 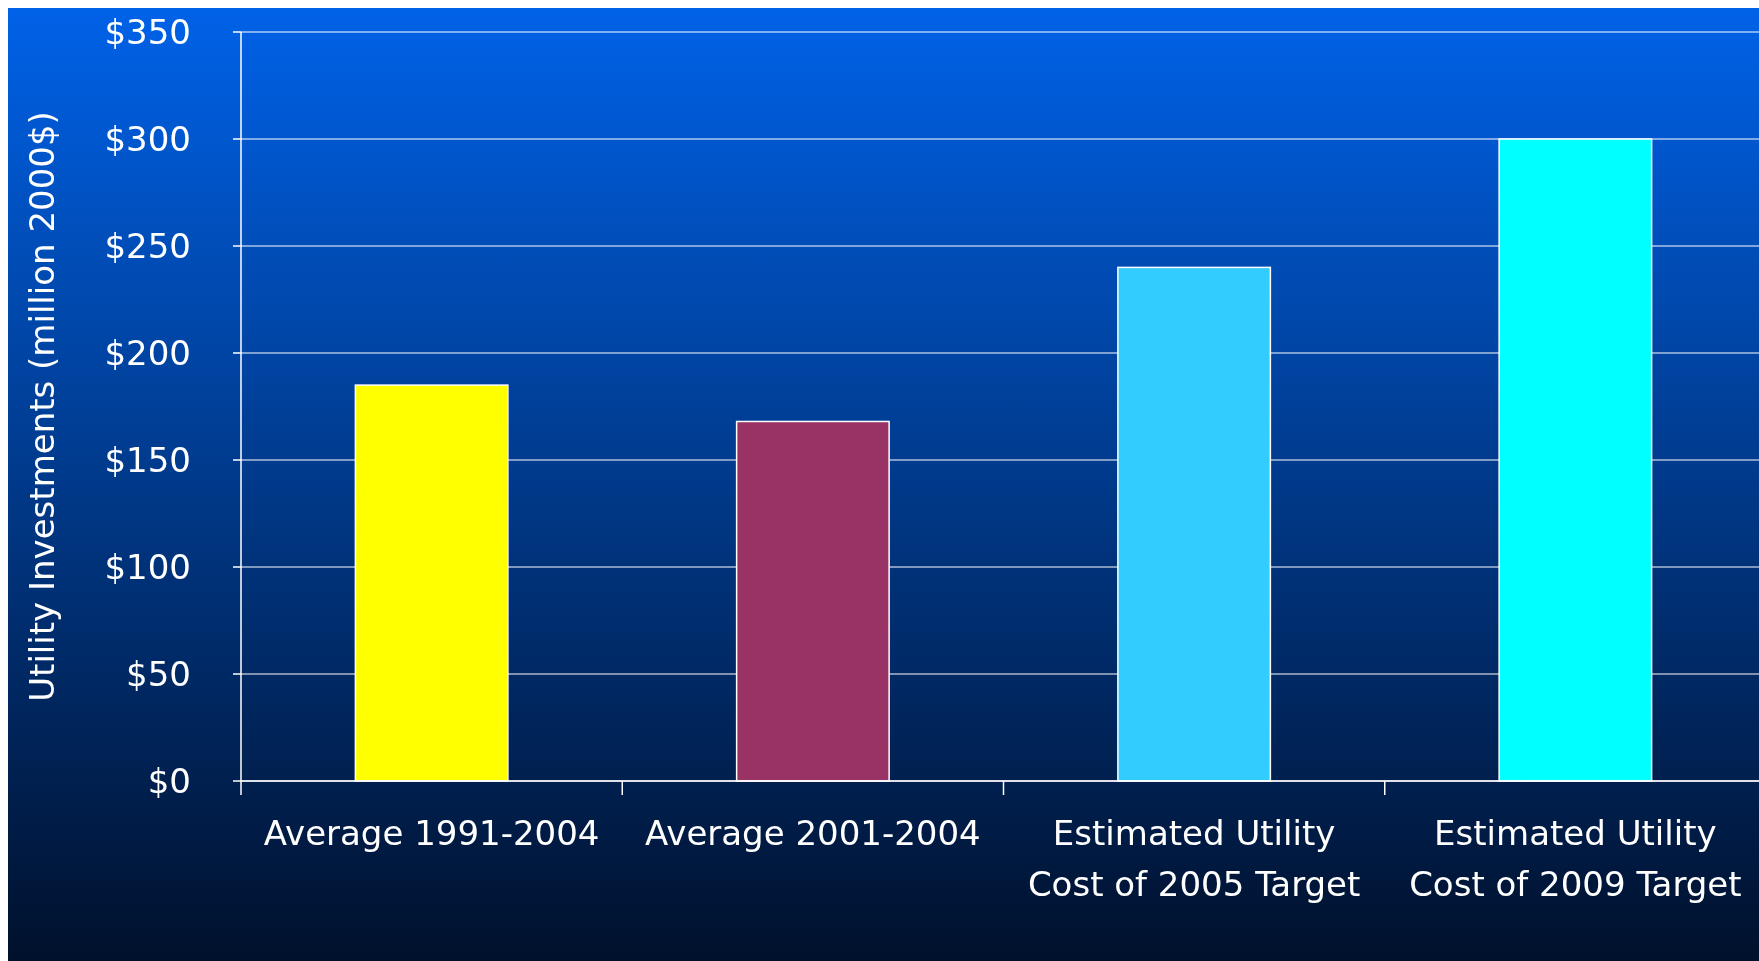 I want to click on y-tick-label: $300, so click(x=147, y=138).